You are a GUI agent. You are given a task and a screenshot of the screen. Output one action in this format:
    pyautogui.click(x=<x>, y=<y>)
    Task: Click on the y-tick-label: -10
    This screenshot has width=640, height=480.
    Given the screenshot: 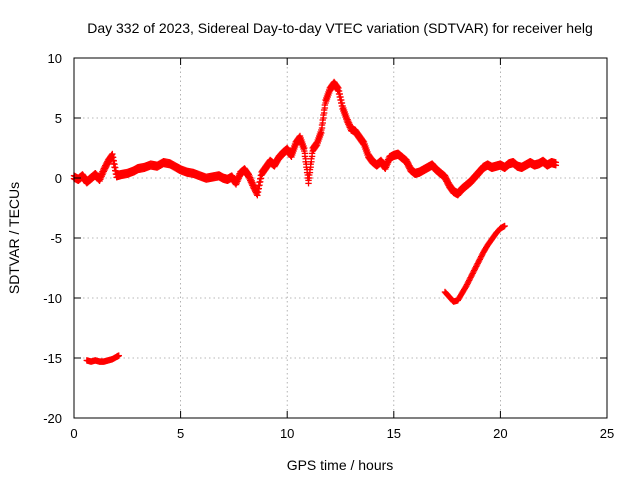 What is the action you would take?
    pyautogui.click(x=52, y=298)
    